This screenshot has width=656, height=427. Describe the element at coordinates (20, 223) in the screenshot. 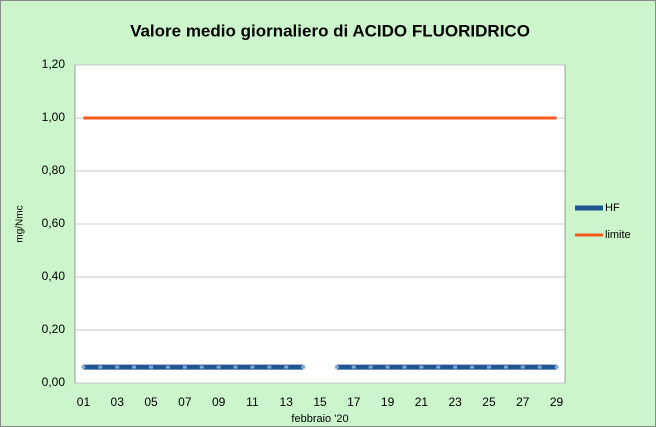

I see `y-axis-label: mg/Nmc` at that location.